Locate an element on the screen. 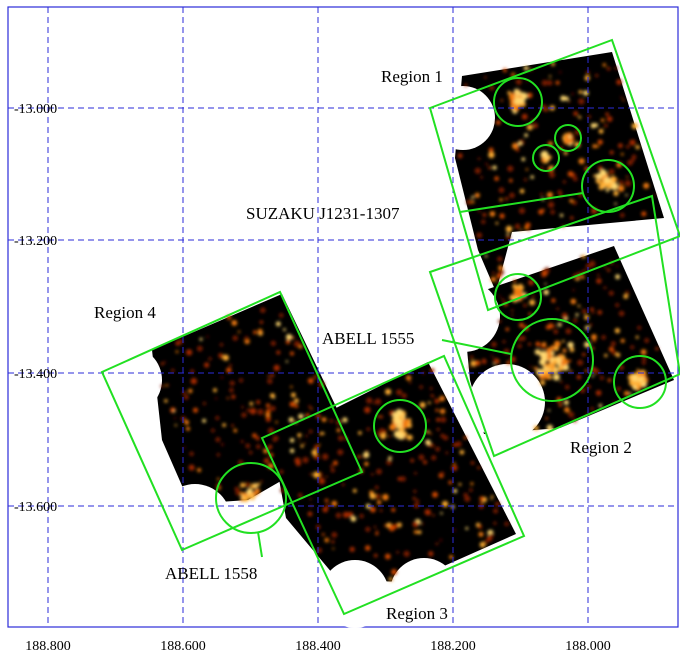 Image resolution: width=680 pixels, height=661 pixels. source-circle is located at coordinates (518, 297).